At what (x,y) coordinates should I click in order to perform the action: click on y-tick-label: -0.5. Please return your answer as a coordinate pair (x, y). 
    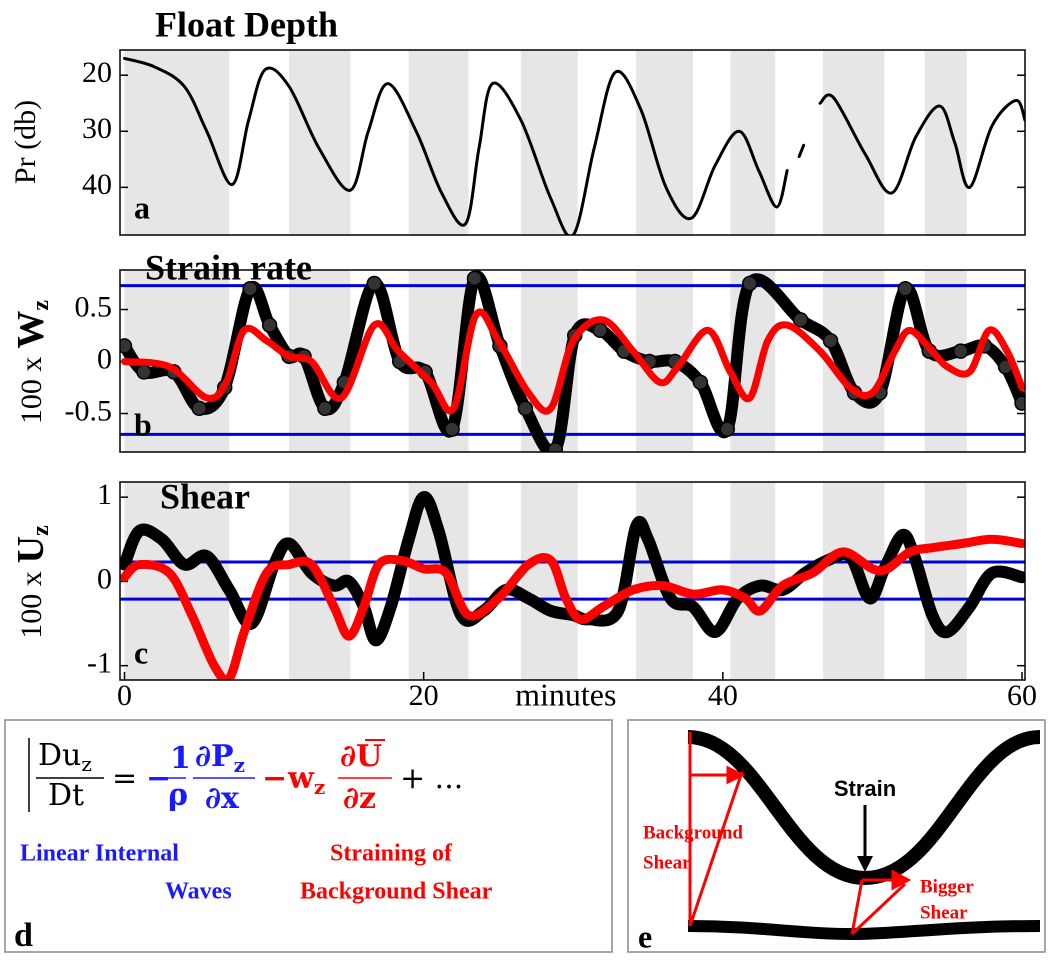
    Looking at the image, I should click on (89, 410).